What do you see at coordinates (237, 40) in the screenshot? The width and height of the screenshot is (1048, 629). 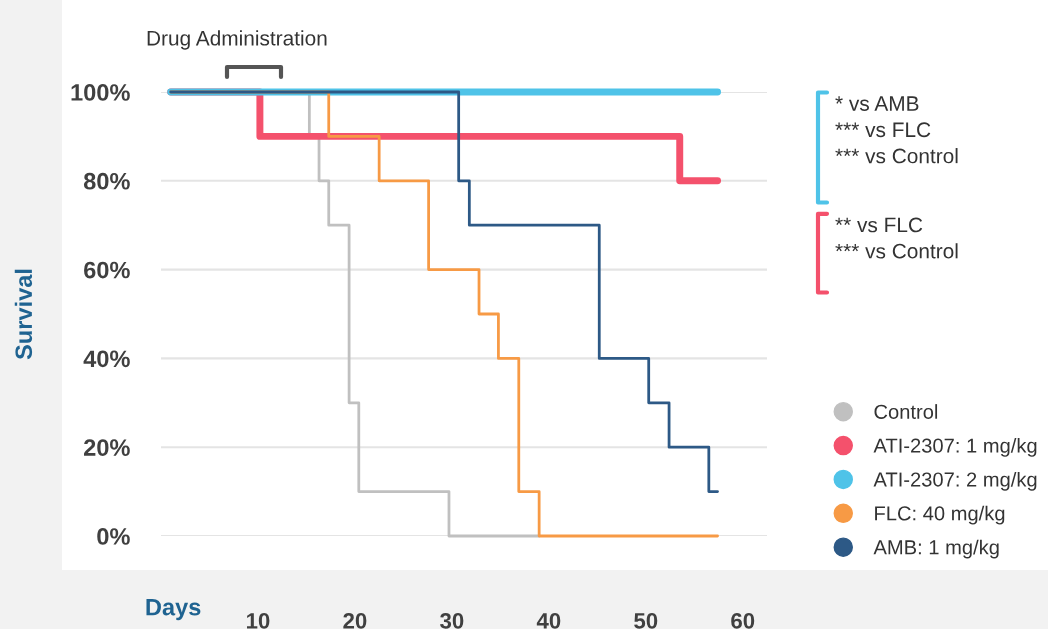 I see `text: Drug Administration` at bounding box center [237, 40].